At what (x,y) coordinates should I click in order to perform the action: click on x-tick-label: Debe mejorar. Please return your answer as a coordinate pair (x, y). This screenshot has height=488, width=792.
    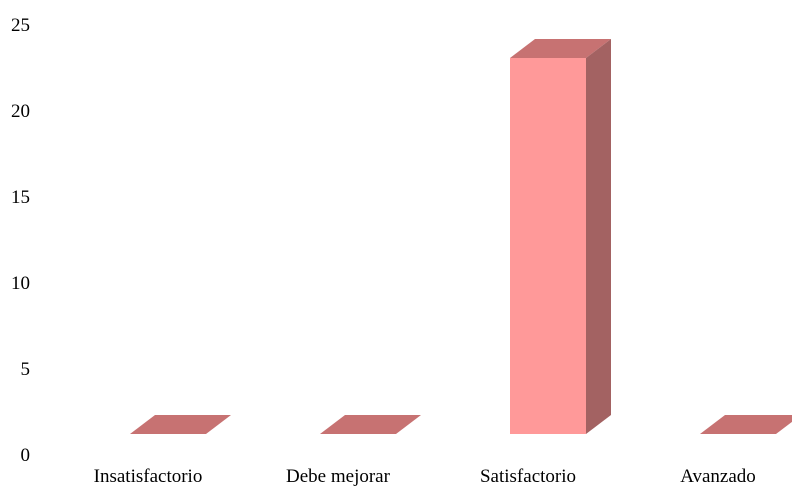
    Looking at the image, I should click on (338, 476).